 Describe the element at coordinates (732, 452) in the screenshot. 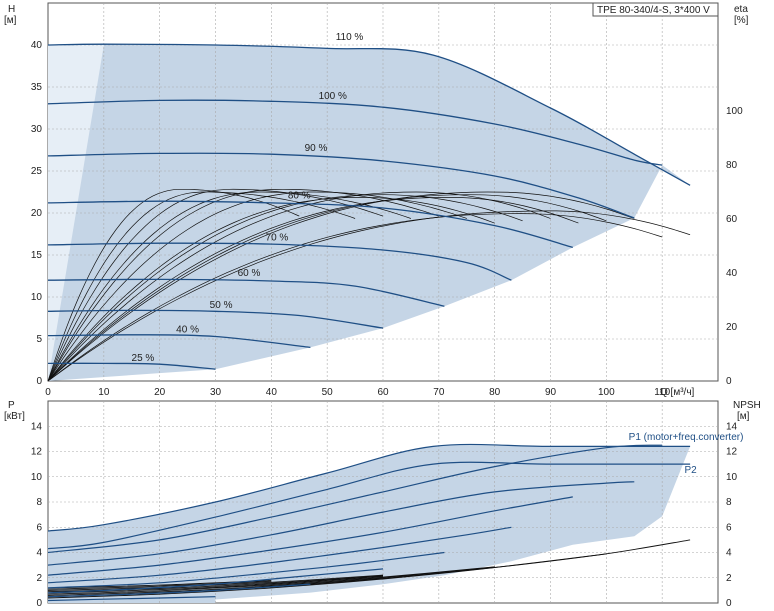

I see `npsh-tick-label: 12` at that location.